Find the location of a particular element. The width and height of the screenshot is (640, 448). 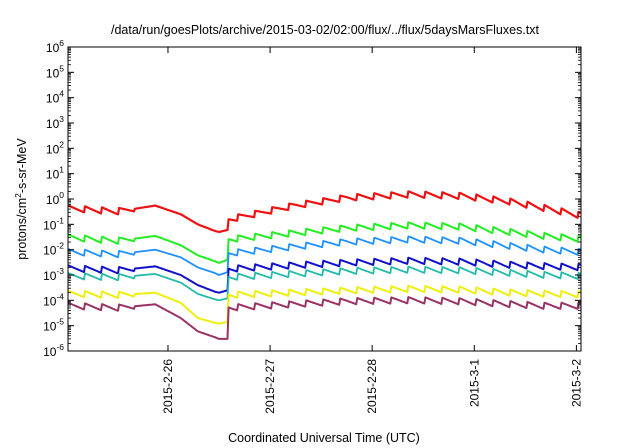

y-tick-label: 10⁻⁵ is located at coordinates (53, 325).